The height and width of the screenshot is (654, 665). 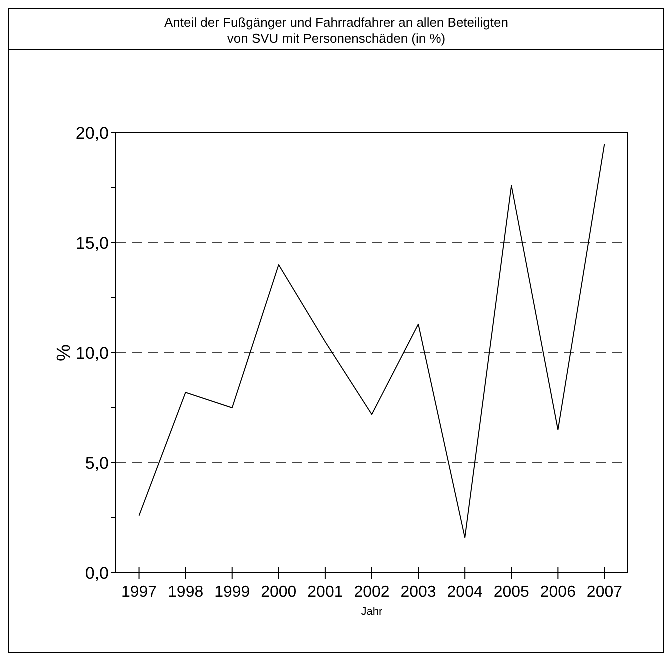 What do you see at coordinates (279, 592) in the screenshot?
I see `x-tick-label: 2000` at bounding box center [279, 592].